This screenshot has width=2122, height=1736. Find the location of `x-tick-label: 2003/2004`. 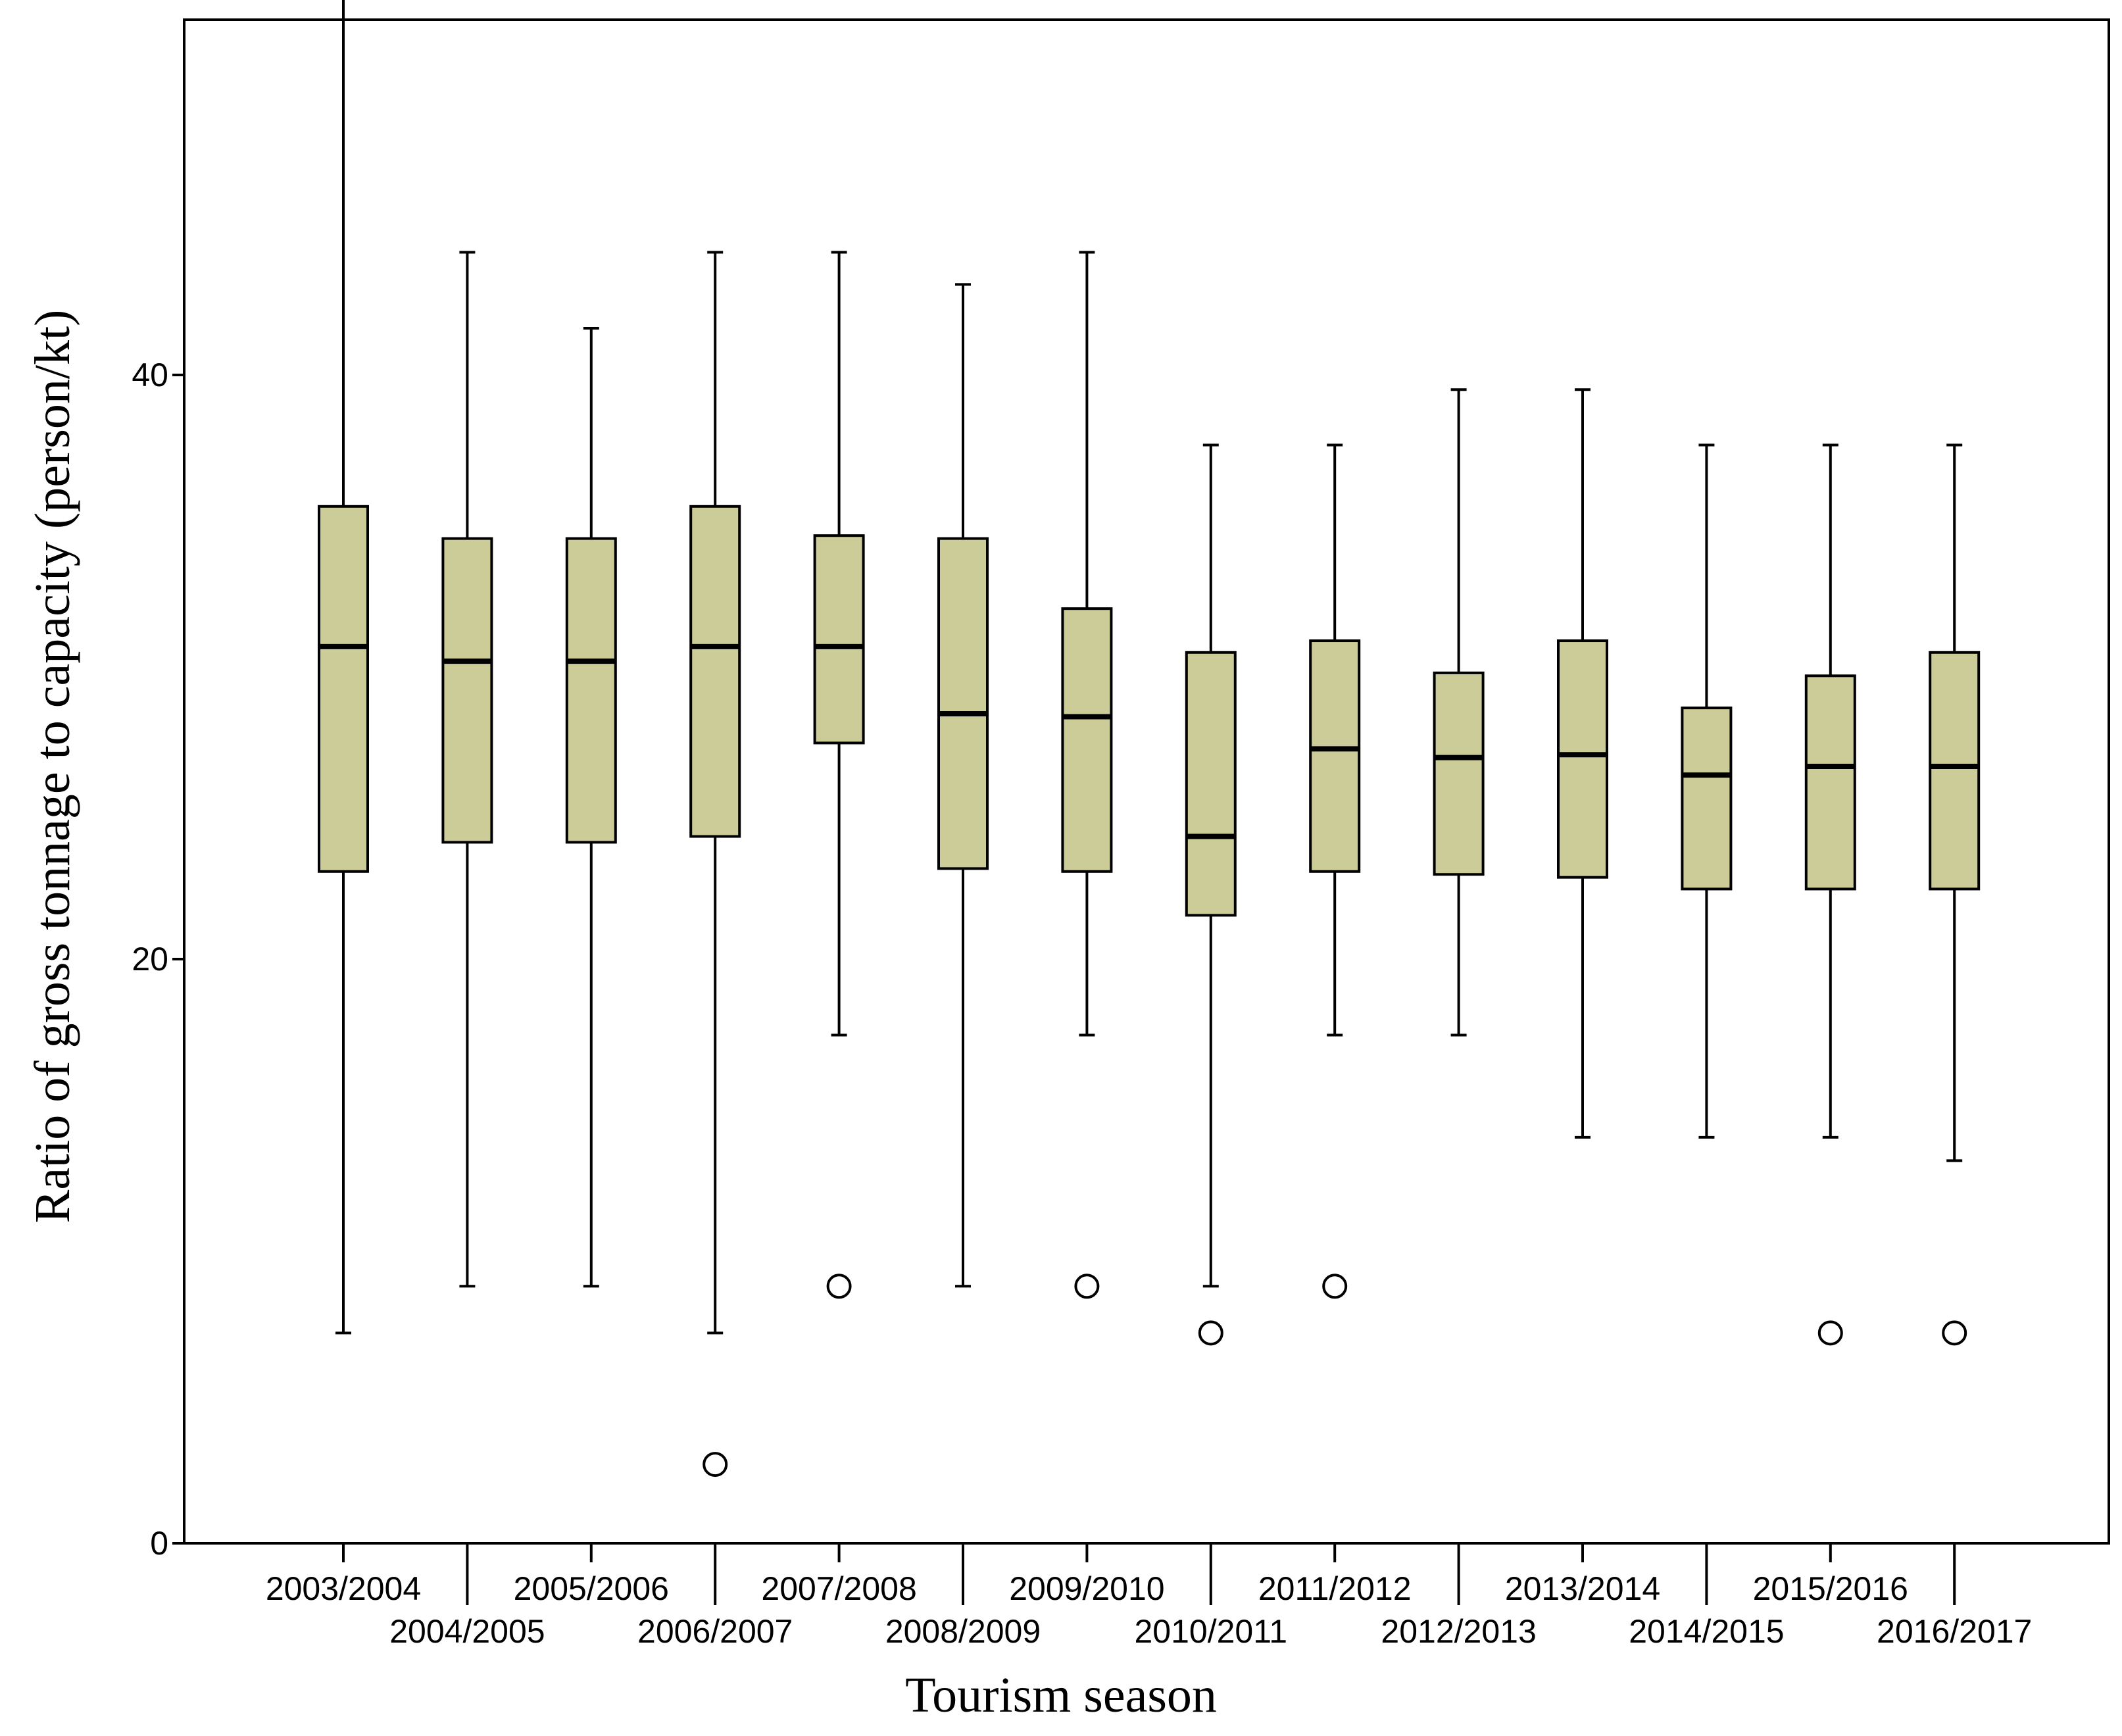

x-tick-label: 2003/2004 is located at coordinates (343, 1589).